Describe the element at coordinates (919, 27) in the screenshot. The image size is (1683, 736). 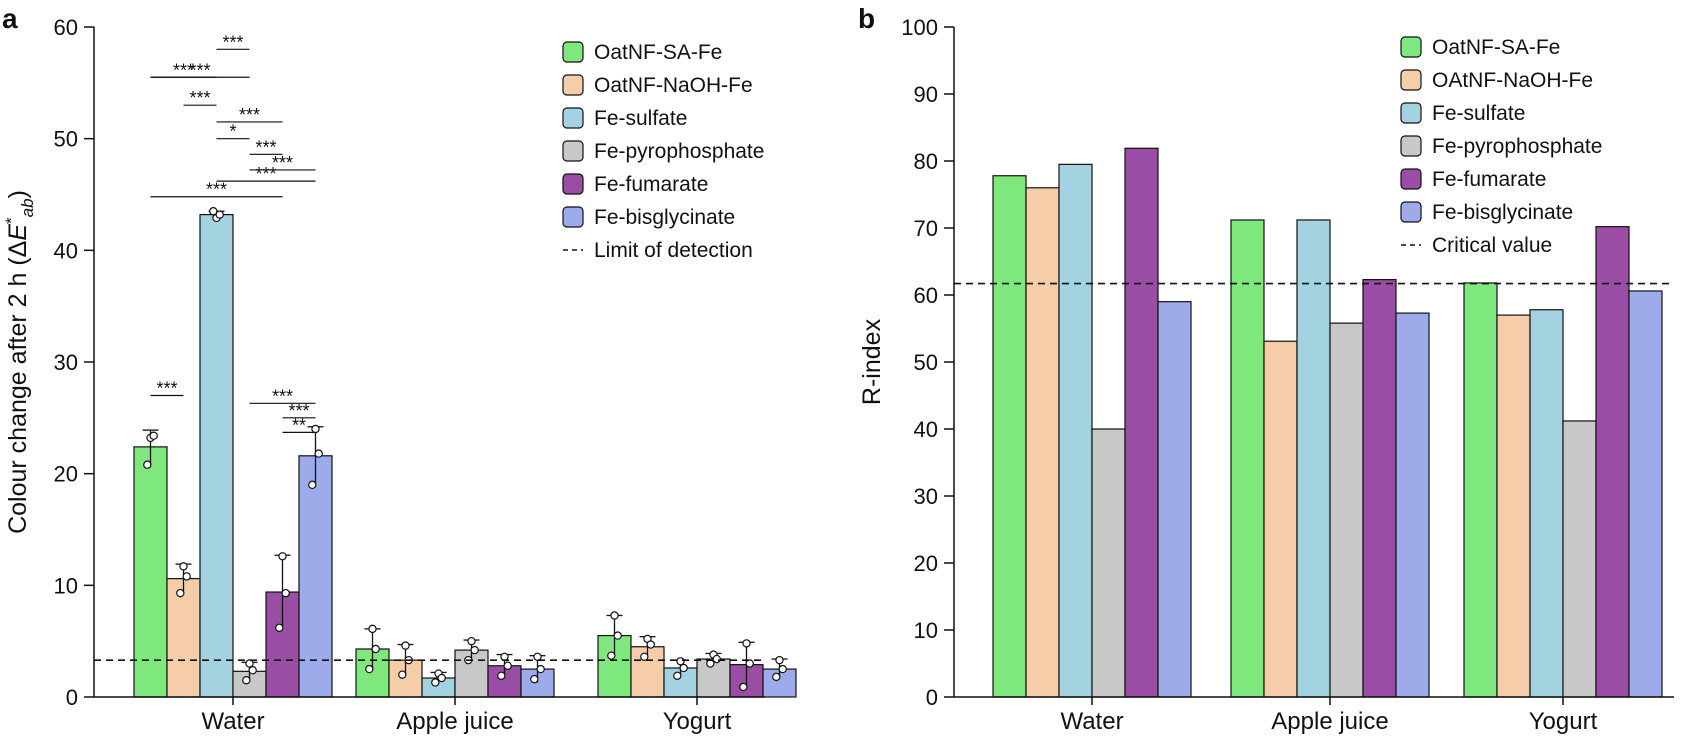
I see `y-tick-label: 100` at that location.